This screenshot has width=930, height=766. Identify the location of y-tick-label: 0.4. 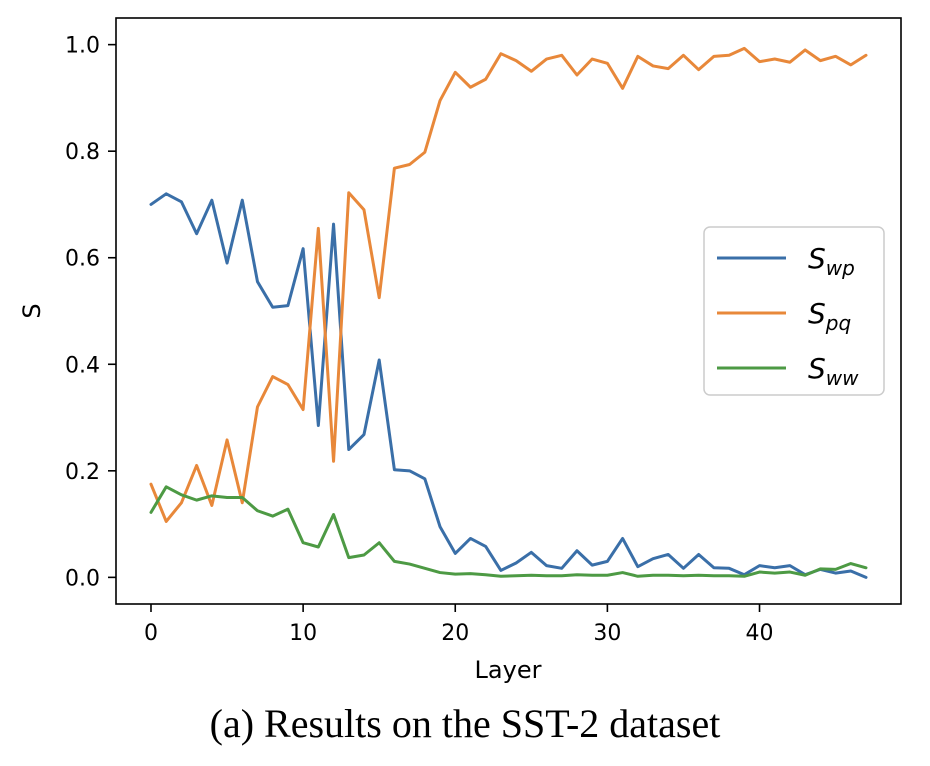
(82, 365).